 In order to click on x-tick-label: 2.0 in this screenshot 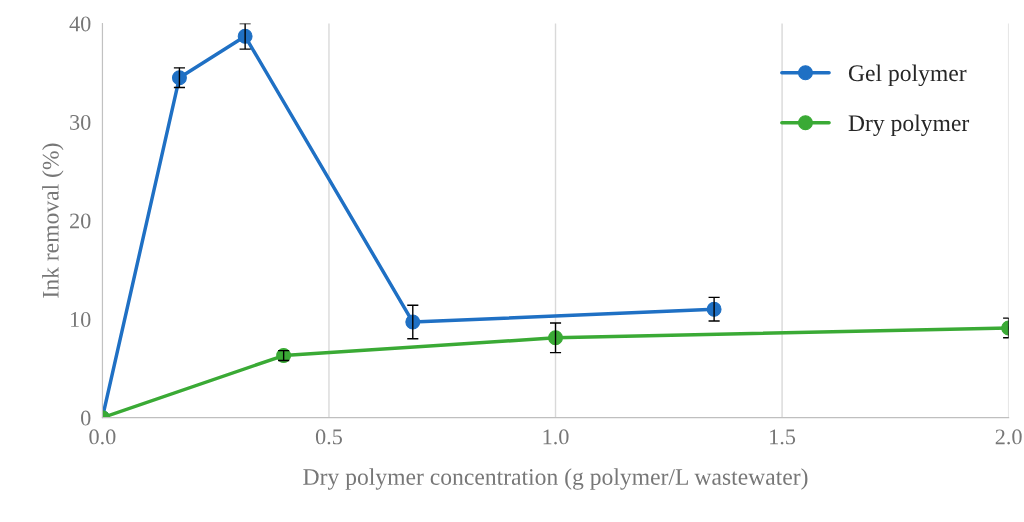, I will do `click(1008, 437)`.